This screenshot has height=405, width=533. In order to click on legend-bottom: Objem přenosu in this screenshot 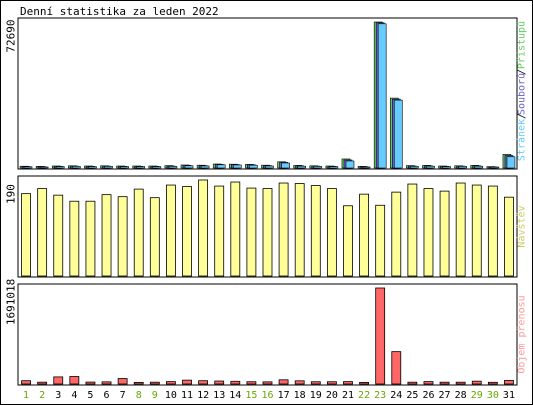, I will do `click(522, 334)`.